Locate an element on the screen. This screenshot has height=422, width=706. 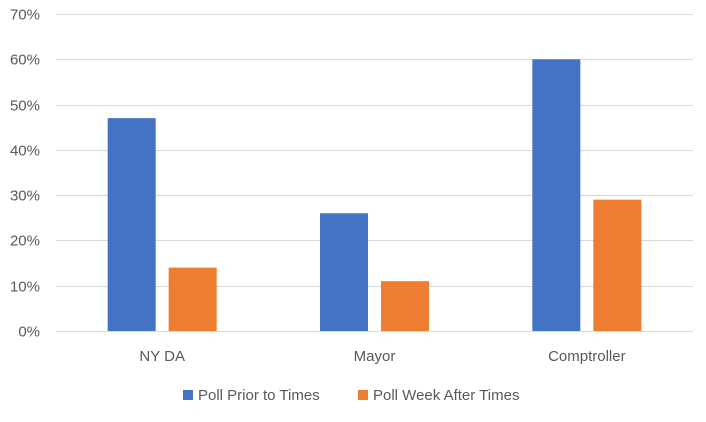
x-category-label: Mayor is located at coordinates (375, 356).